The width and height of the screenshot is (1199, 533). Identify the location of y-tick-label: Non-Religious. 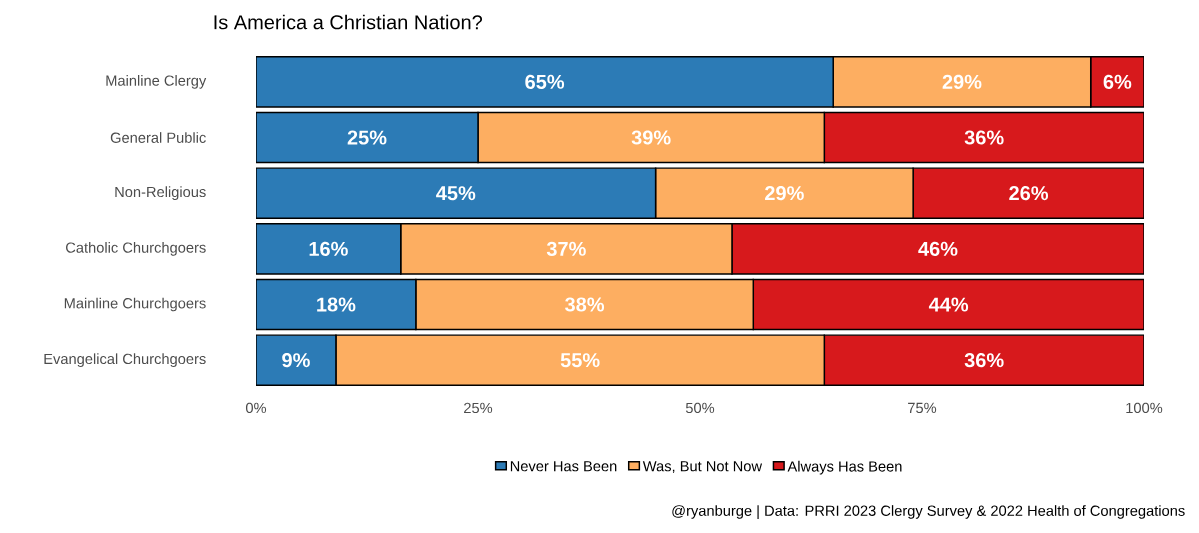
(160, 193).